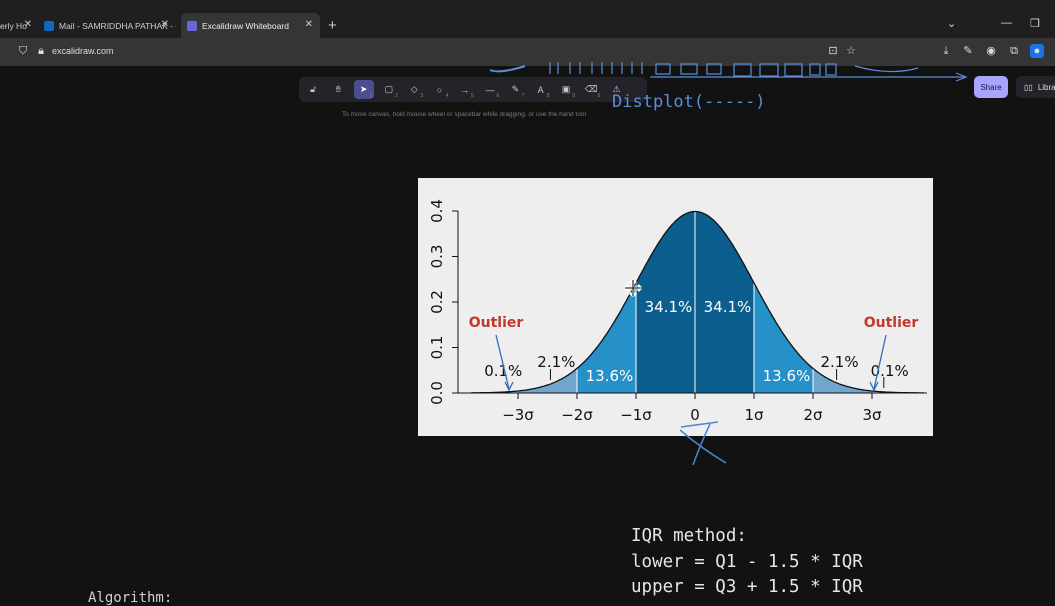  I want to click on lock-icon: 🔓︎, so click(313, 89).